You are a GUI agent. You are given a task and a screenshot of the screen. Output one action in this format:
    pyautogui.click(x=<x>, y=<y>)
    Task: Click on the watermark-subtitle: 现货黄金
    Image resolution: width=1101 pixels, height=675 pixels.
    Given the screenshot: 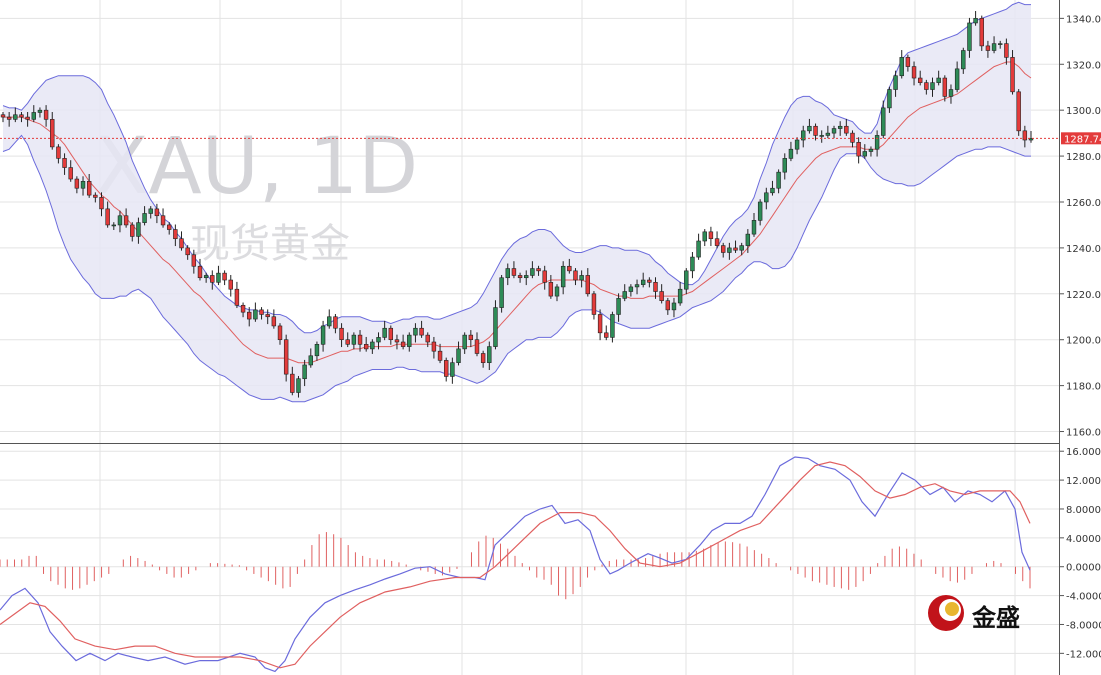 What is the action you would take?
    pyautogui.click(x=270, y=244)
    